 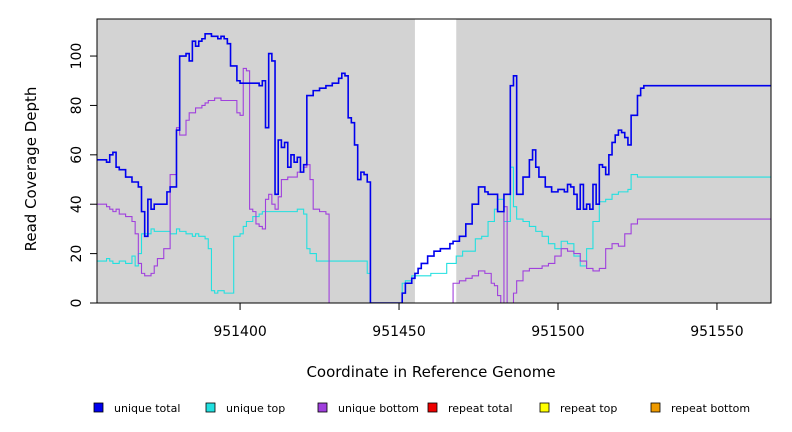 What do you see at coordinates (77, 303) in the screenshot?
I see `y-tick-label-0: 0` at bounding box center [77, 303].